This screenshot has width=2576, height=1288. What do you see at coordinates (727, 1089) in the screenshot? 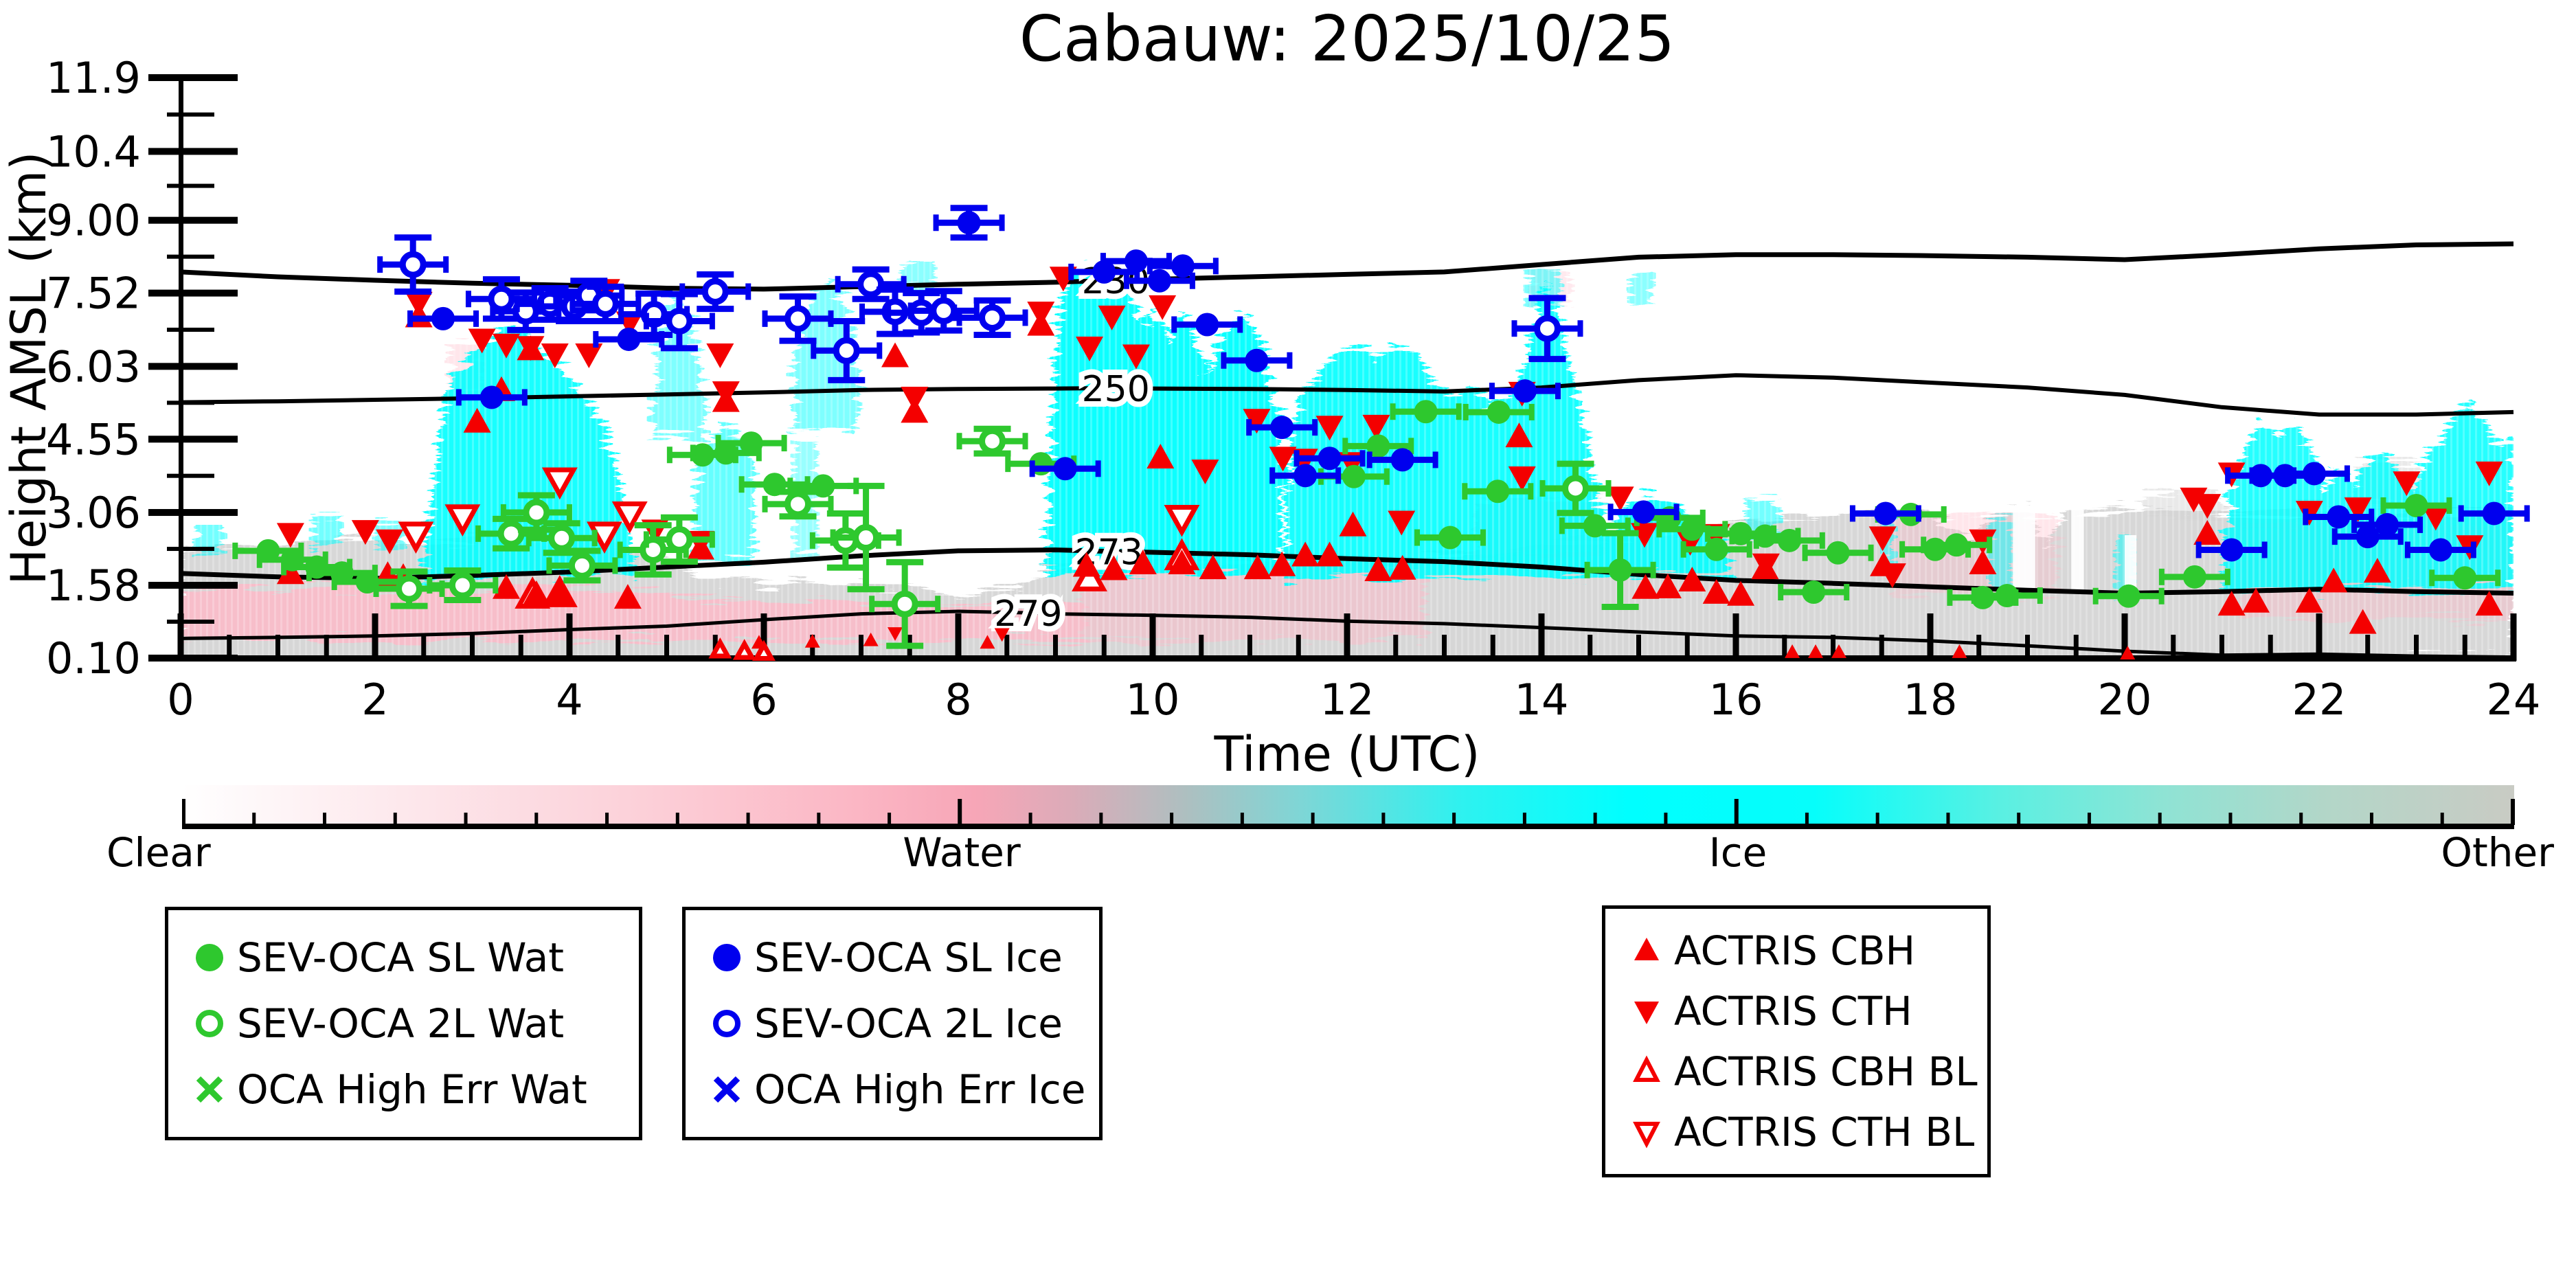
I see `x-marker-icon` at bounding box center [727, 1089].